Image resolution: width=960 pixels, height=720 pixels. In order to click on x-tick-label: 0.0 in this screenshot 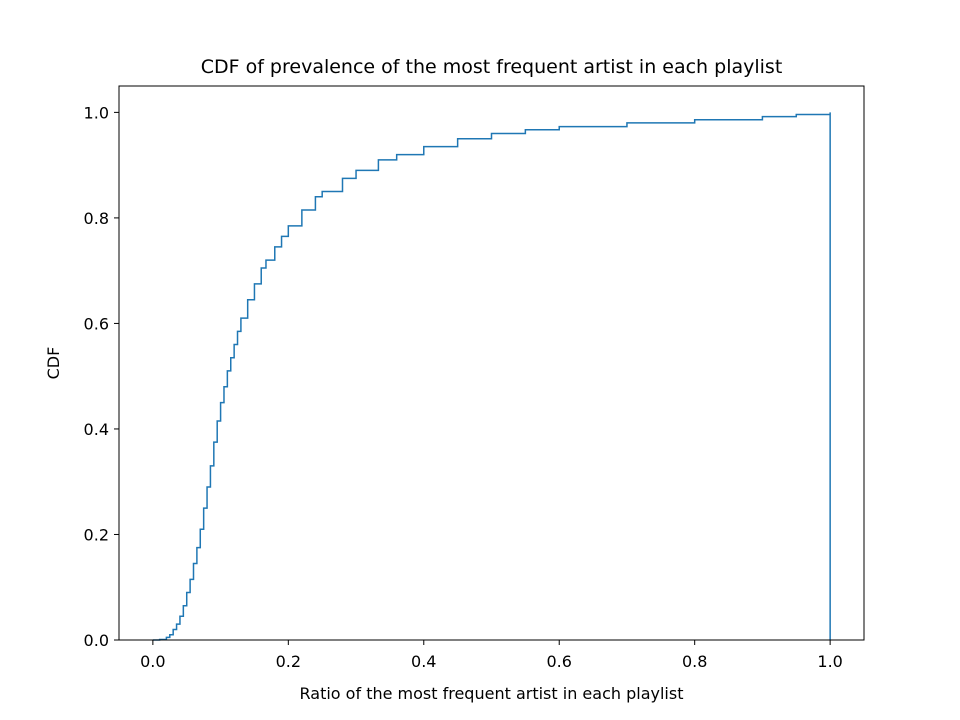, I will do `click(152, 661)`.